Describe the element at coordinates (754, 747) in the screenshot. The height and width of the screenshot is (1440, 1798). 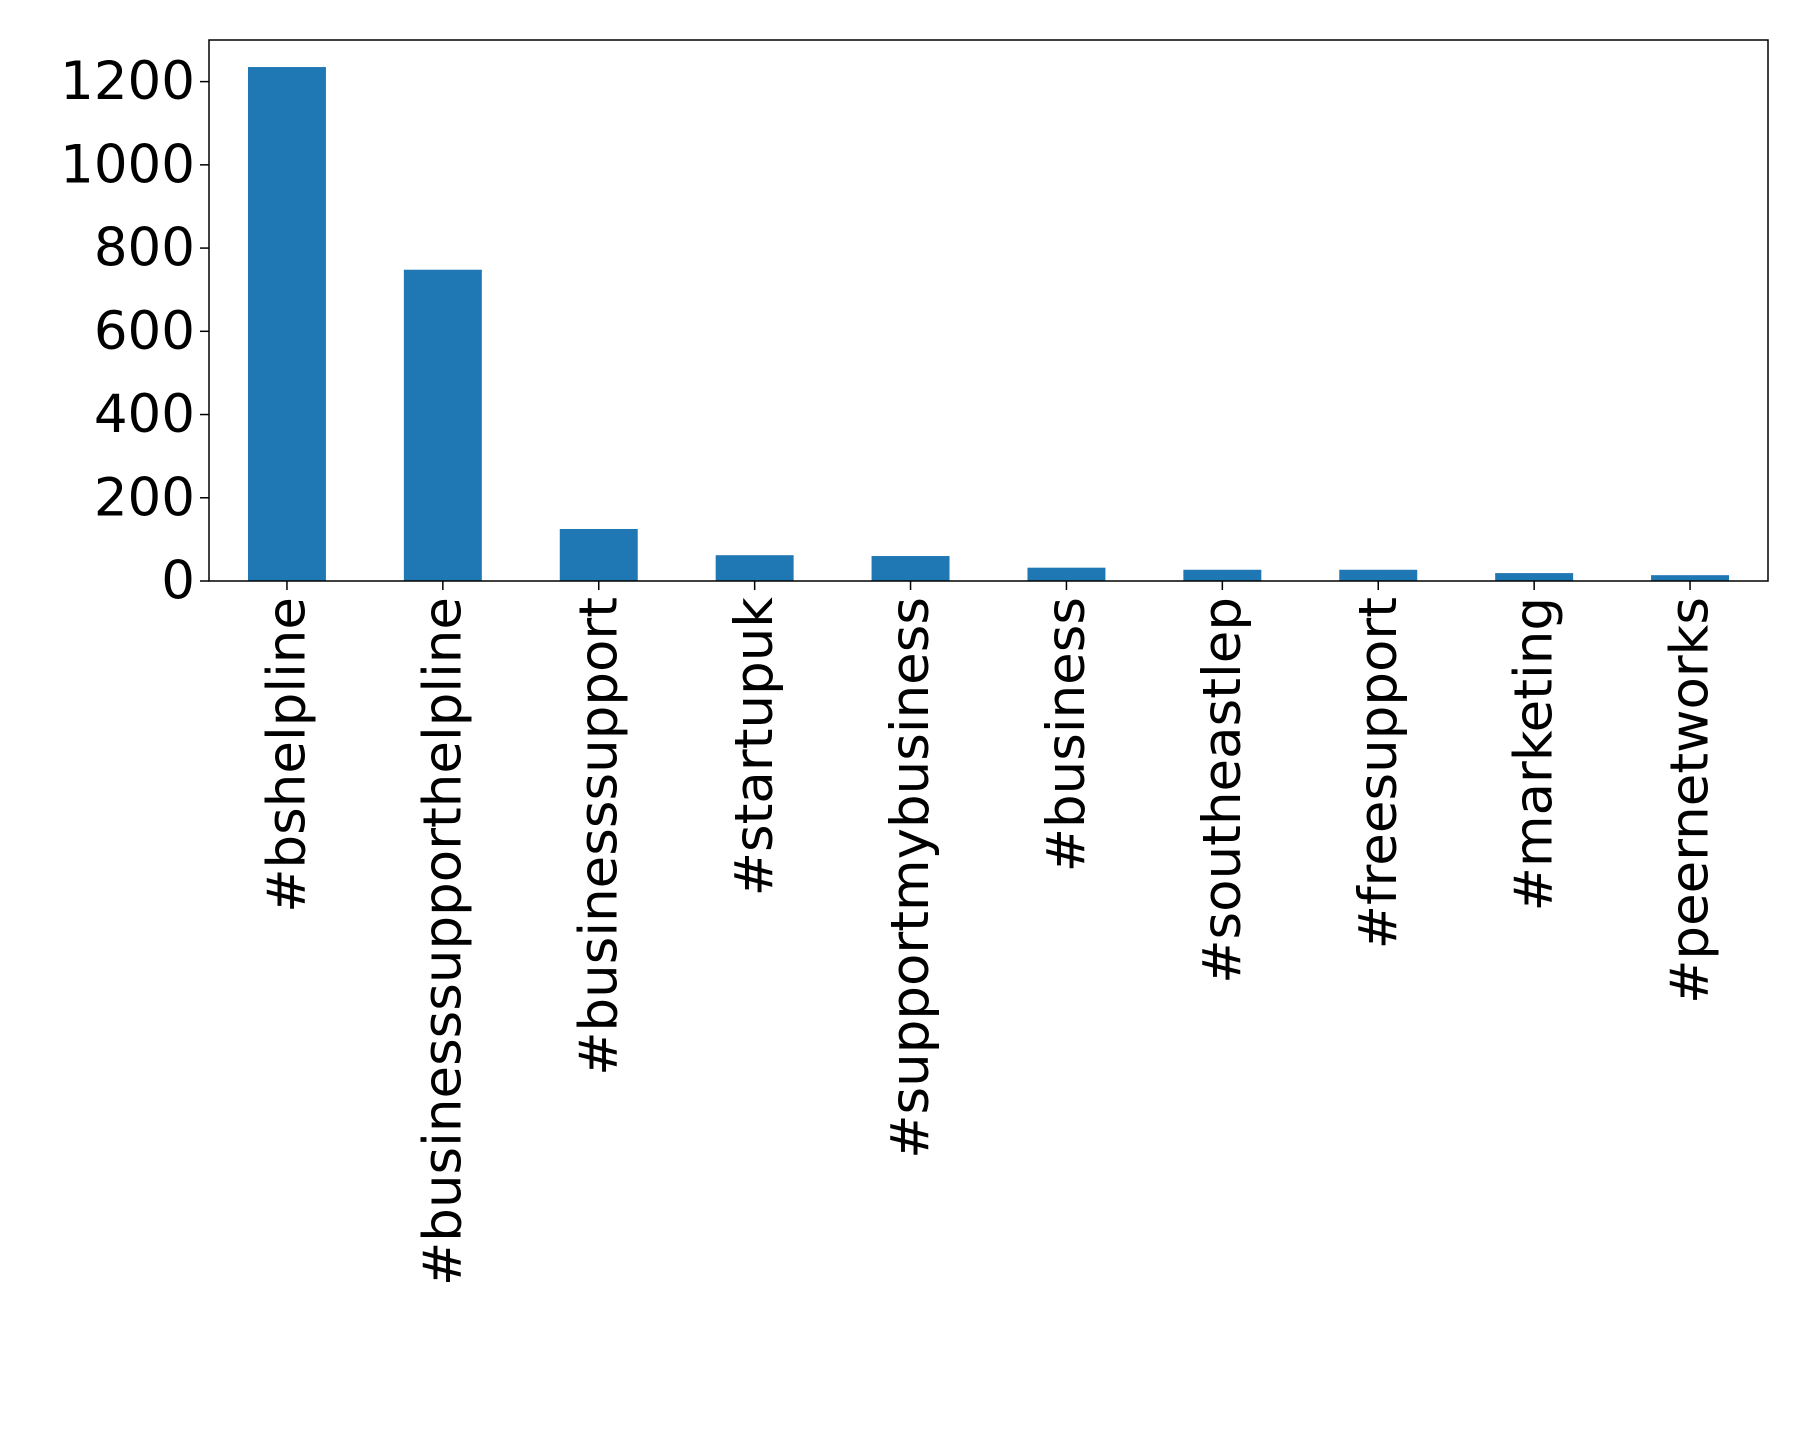
I see `x-tick-label: #startupuk` at that location.